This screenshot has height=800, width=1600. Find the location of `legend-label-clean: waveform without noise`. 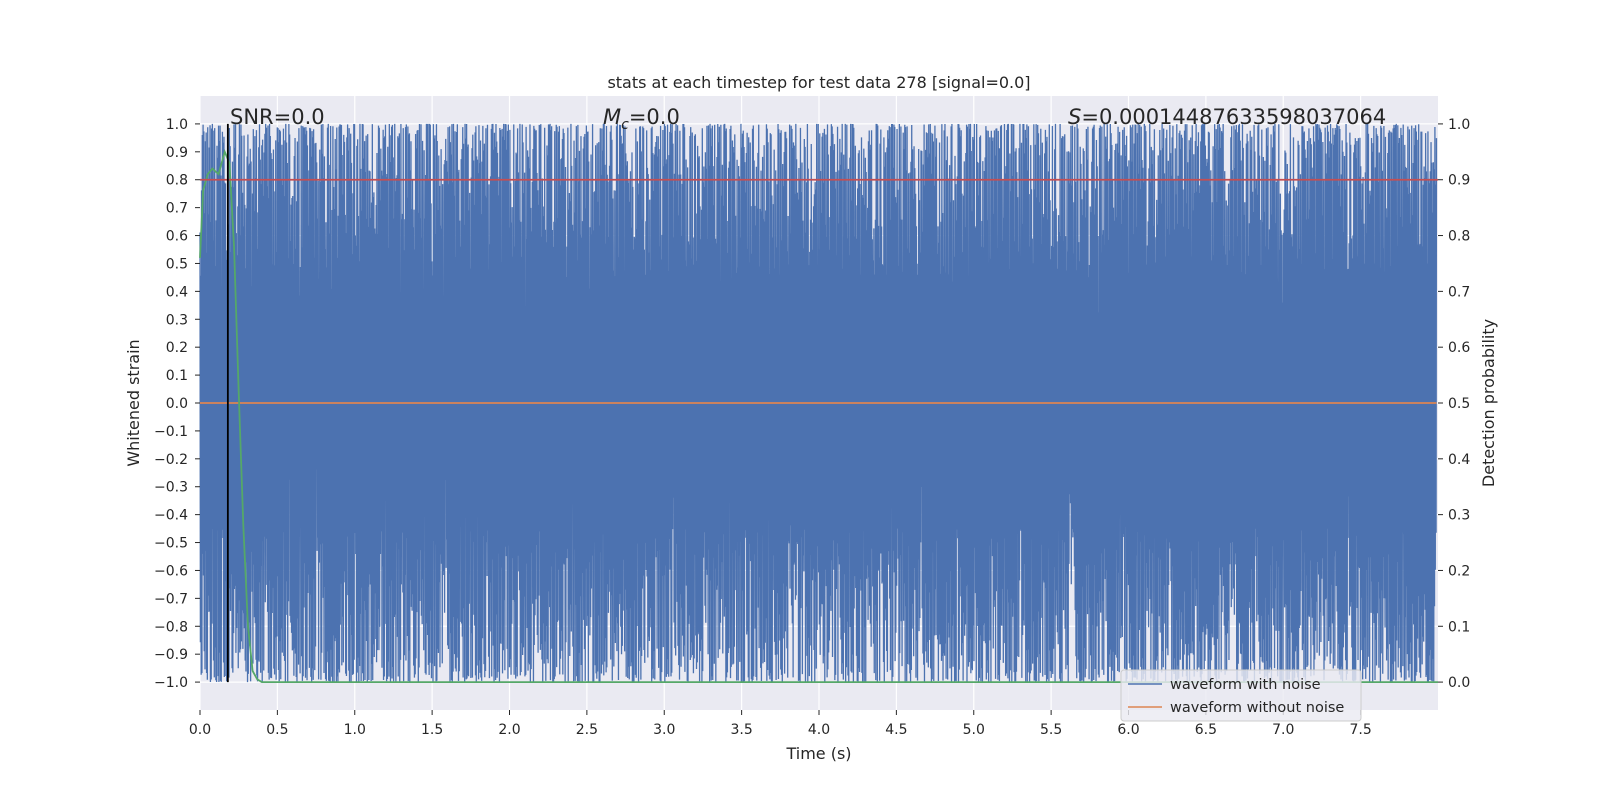

legend-label-clean: waveform without noise is located at coordinates (1257, 708).